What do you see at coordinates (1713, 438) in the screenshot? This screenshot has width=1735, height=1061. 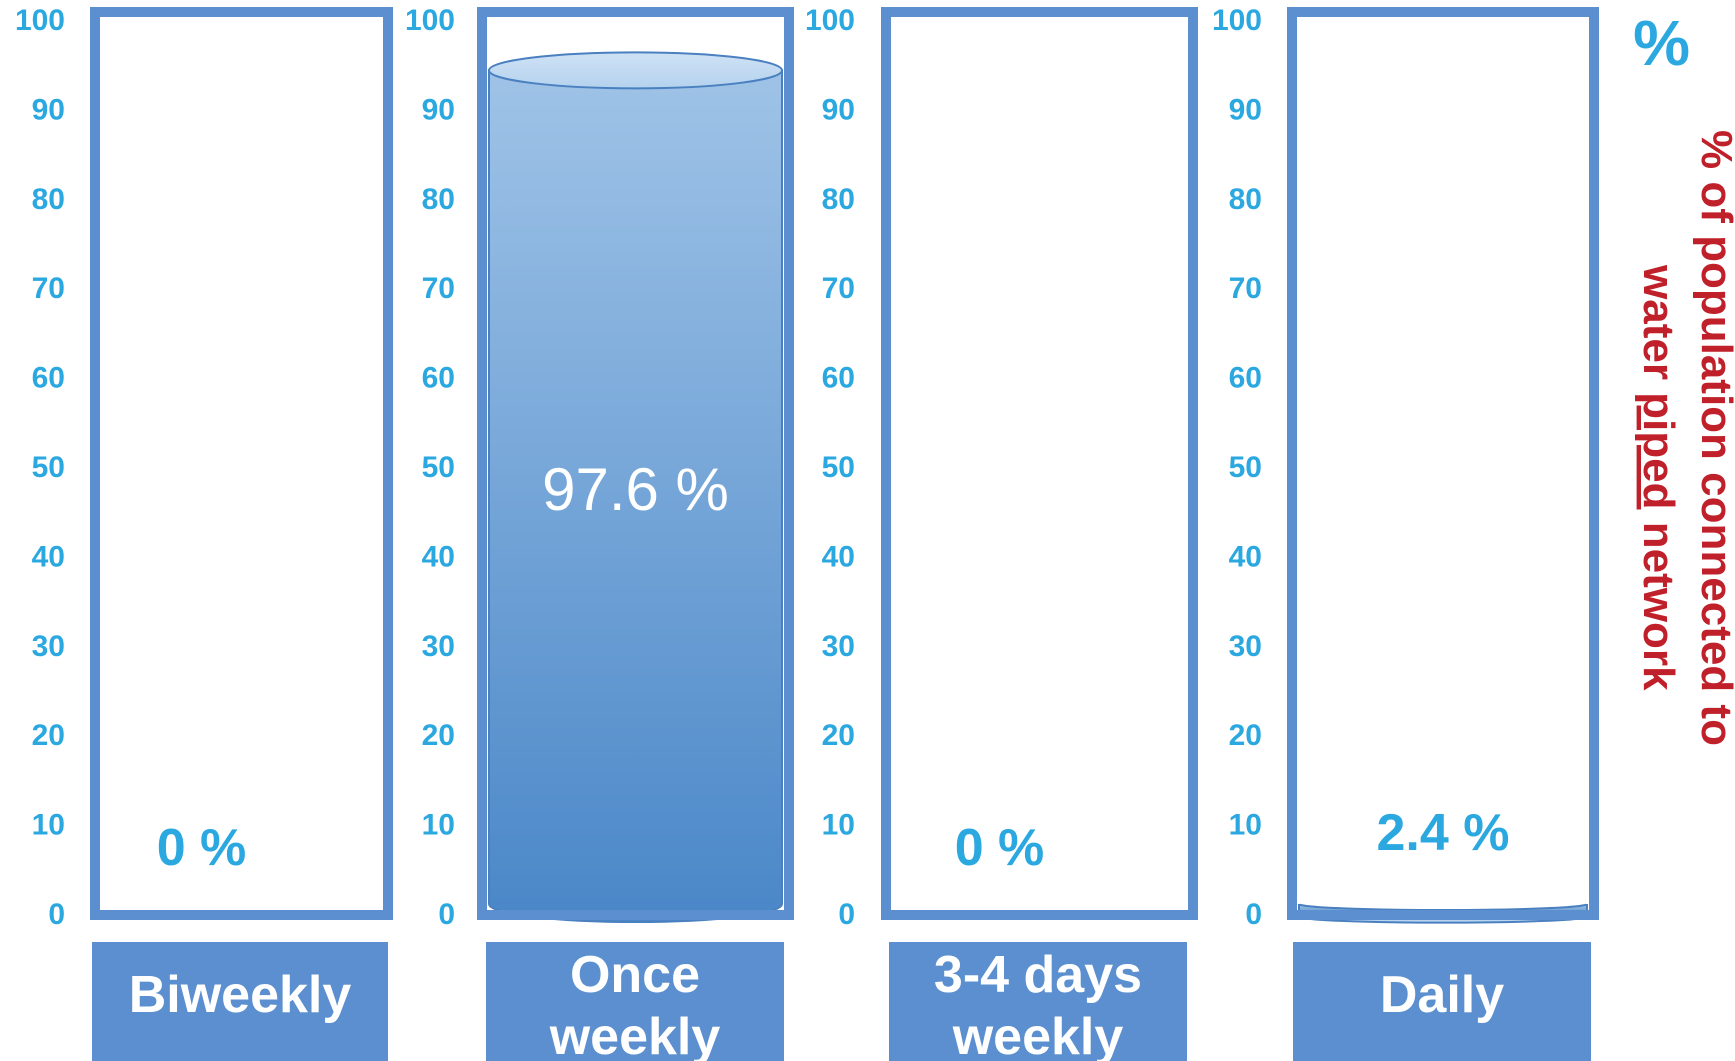 I see `y-axis-title-line-1: % of population connected to` at bounding box center [1713, 438].